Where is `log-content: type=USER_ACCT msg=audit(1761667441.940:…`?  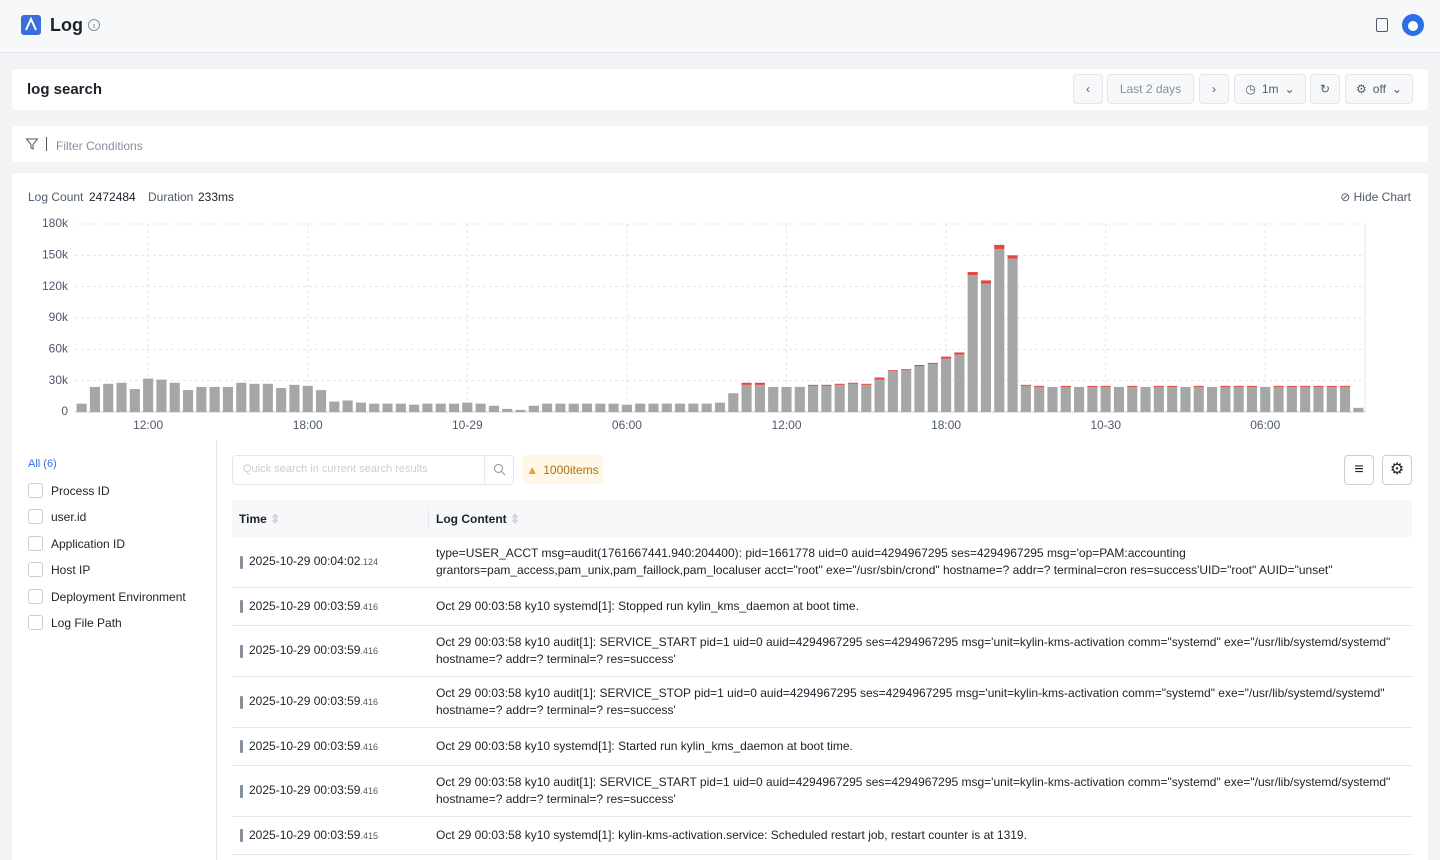 log-content: type=USER_ACCT msg=audit(1761667441.940:… is located at coordinates (884, 561).